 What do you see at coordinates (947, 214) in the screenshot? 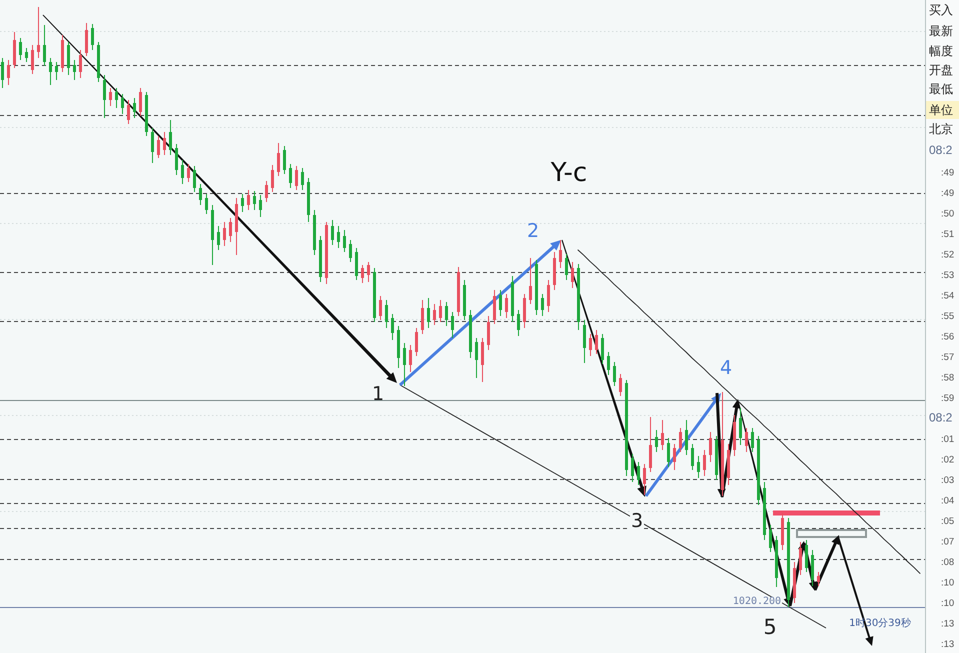
I see `text: :50` at bounding box center [947, 214].